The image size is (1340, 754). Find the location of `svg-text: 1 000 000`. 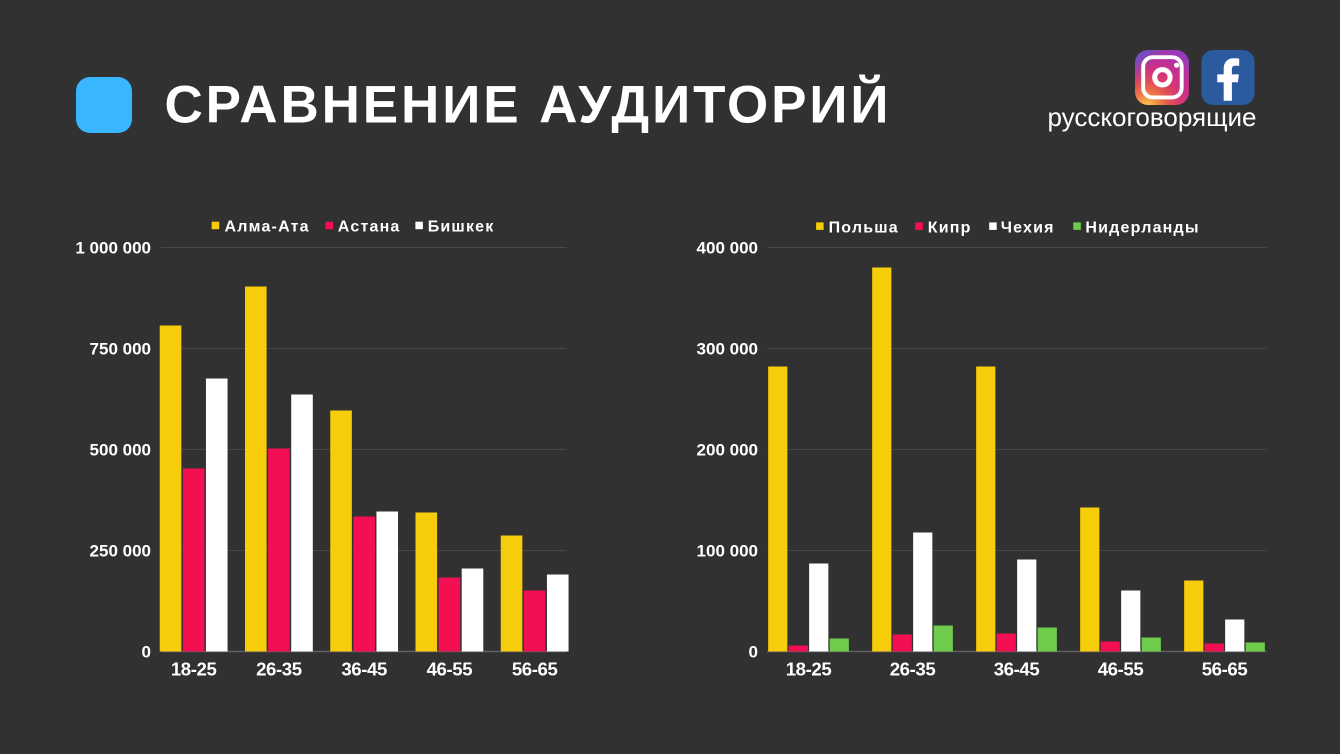

svg-text: 1 000 000 is located at coordinates (113, 248).